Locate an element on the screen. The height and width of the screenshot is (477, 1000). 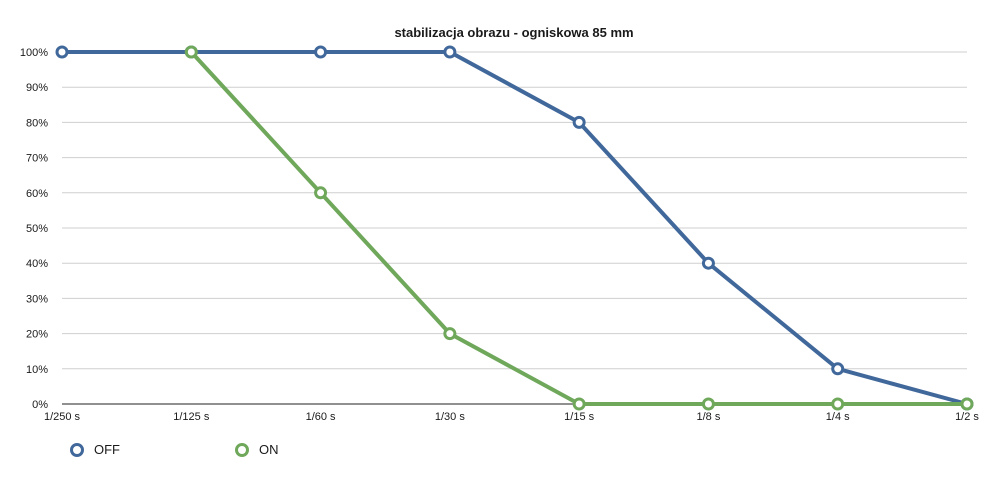
y-axis-tick-labels: 0% 10% 20% 30% 40% 50% 60% 70% 80% 90% 100% is located at coordinates (34, 229).